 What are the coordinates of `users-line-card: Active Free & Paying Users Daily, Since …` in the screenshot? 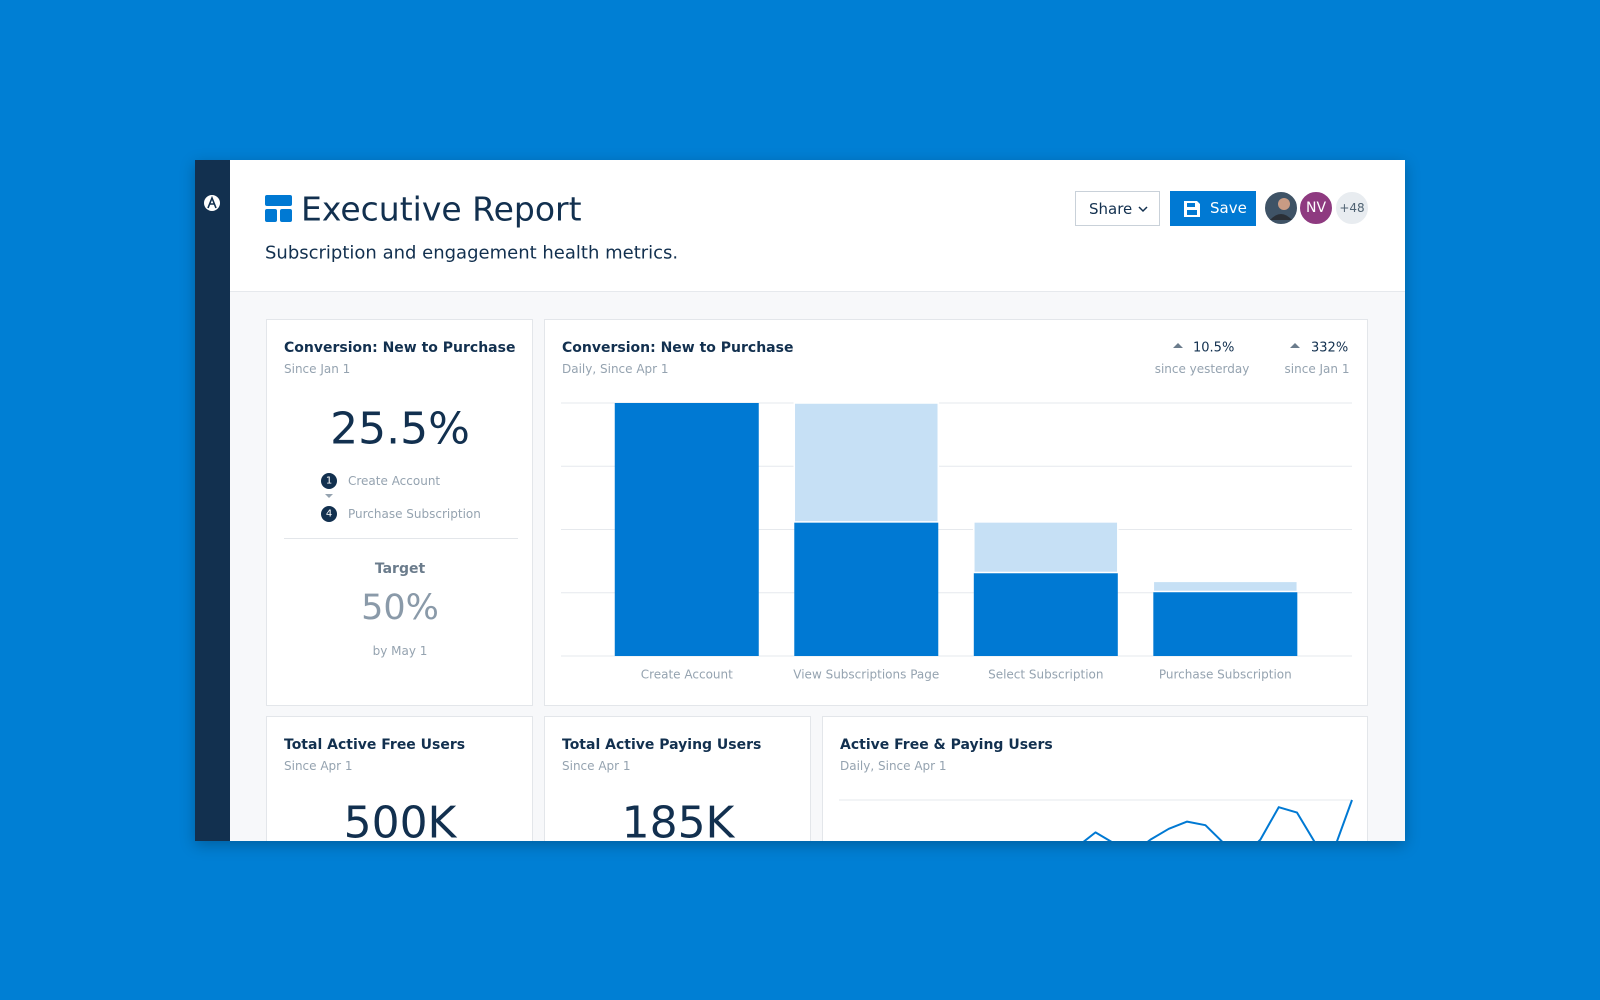 It's located at (1095, 778).